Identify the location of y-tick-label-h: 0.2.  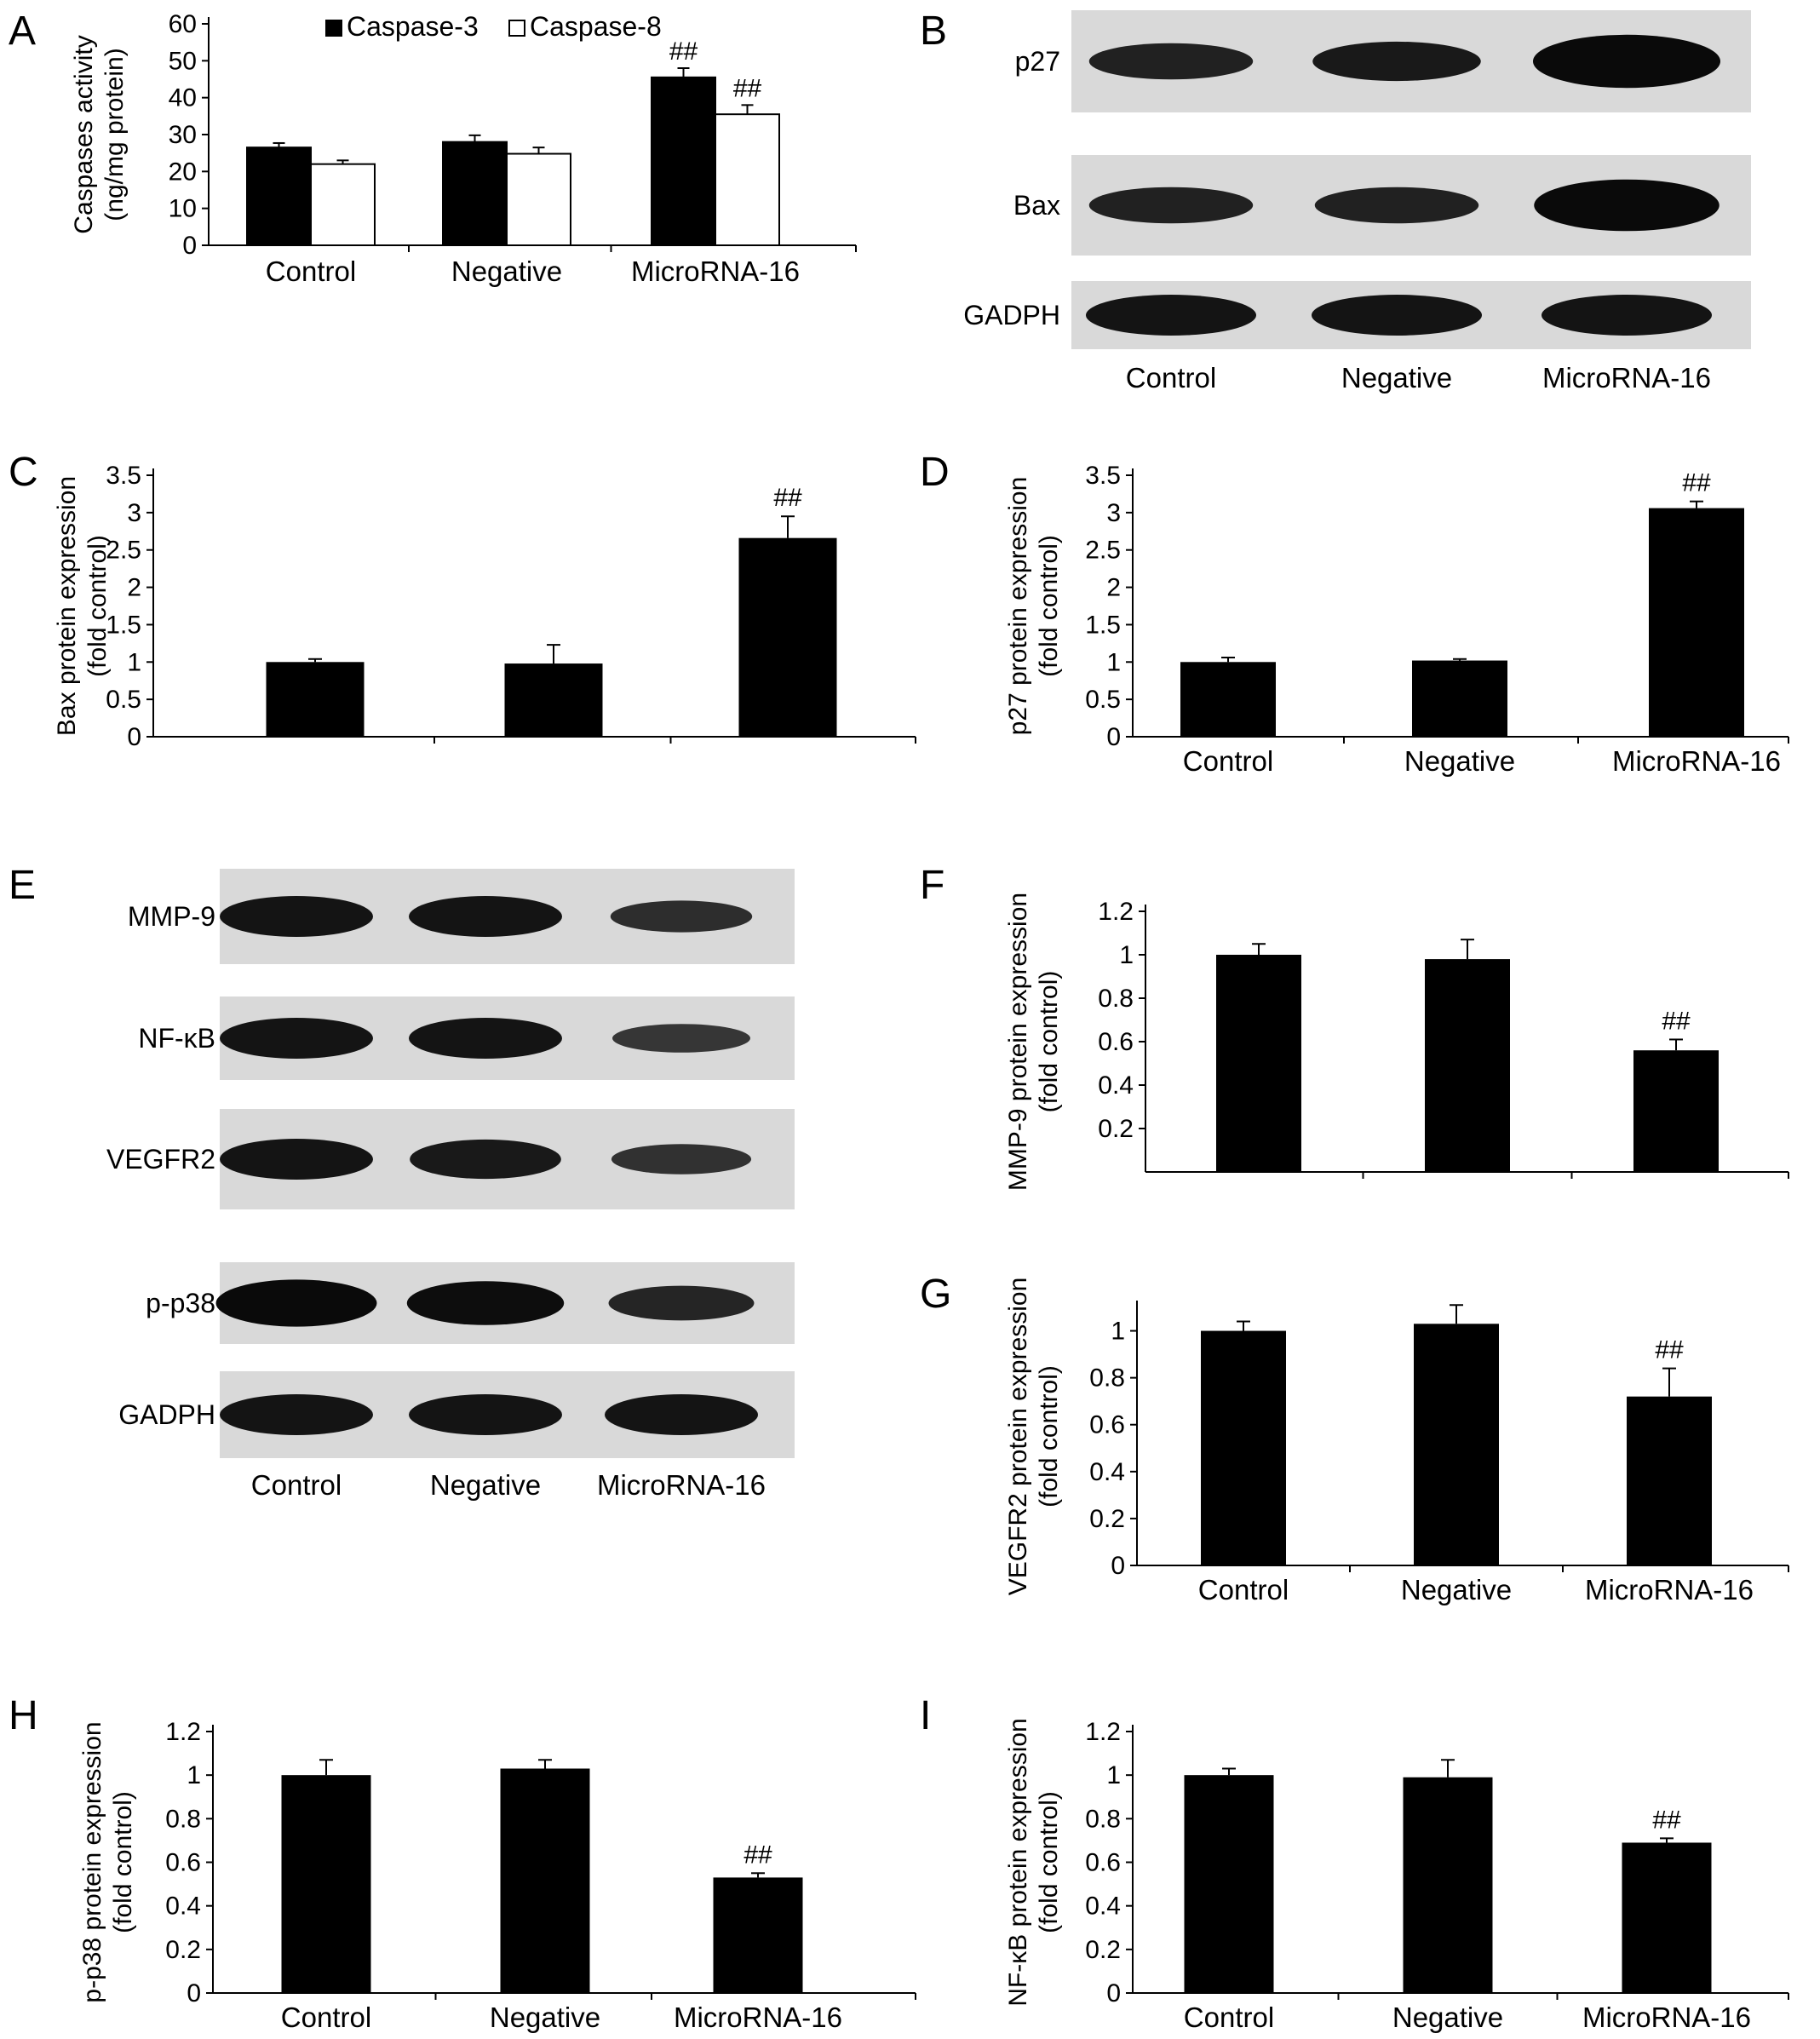
(183, 1950).